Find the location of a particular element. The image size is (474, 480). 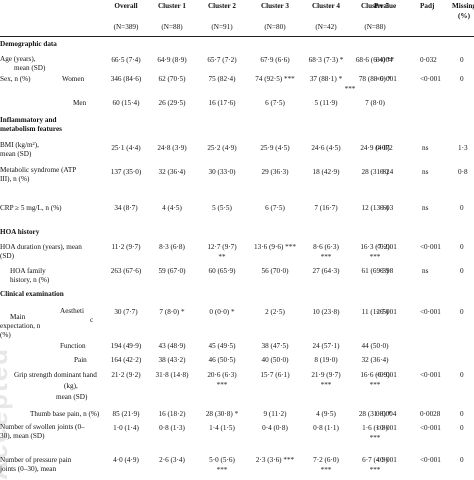

cell-p: 0·004 is located at coordinates (384, 60).